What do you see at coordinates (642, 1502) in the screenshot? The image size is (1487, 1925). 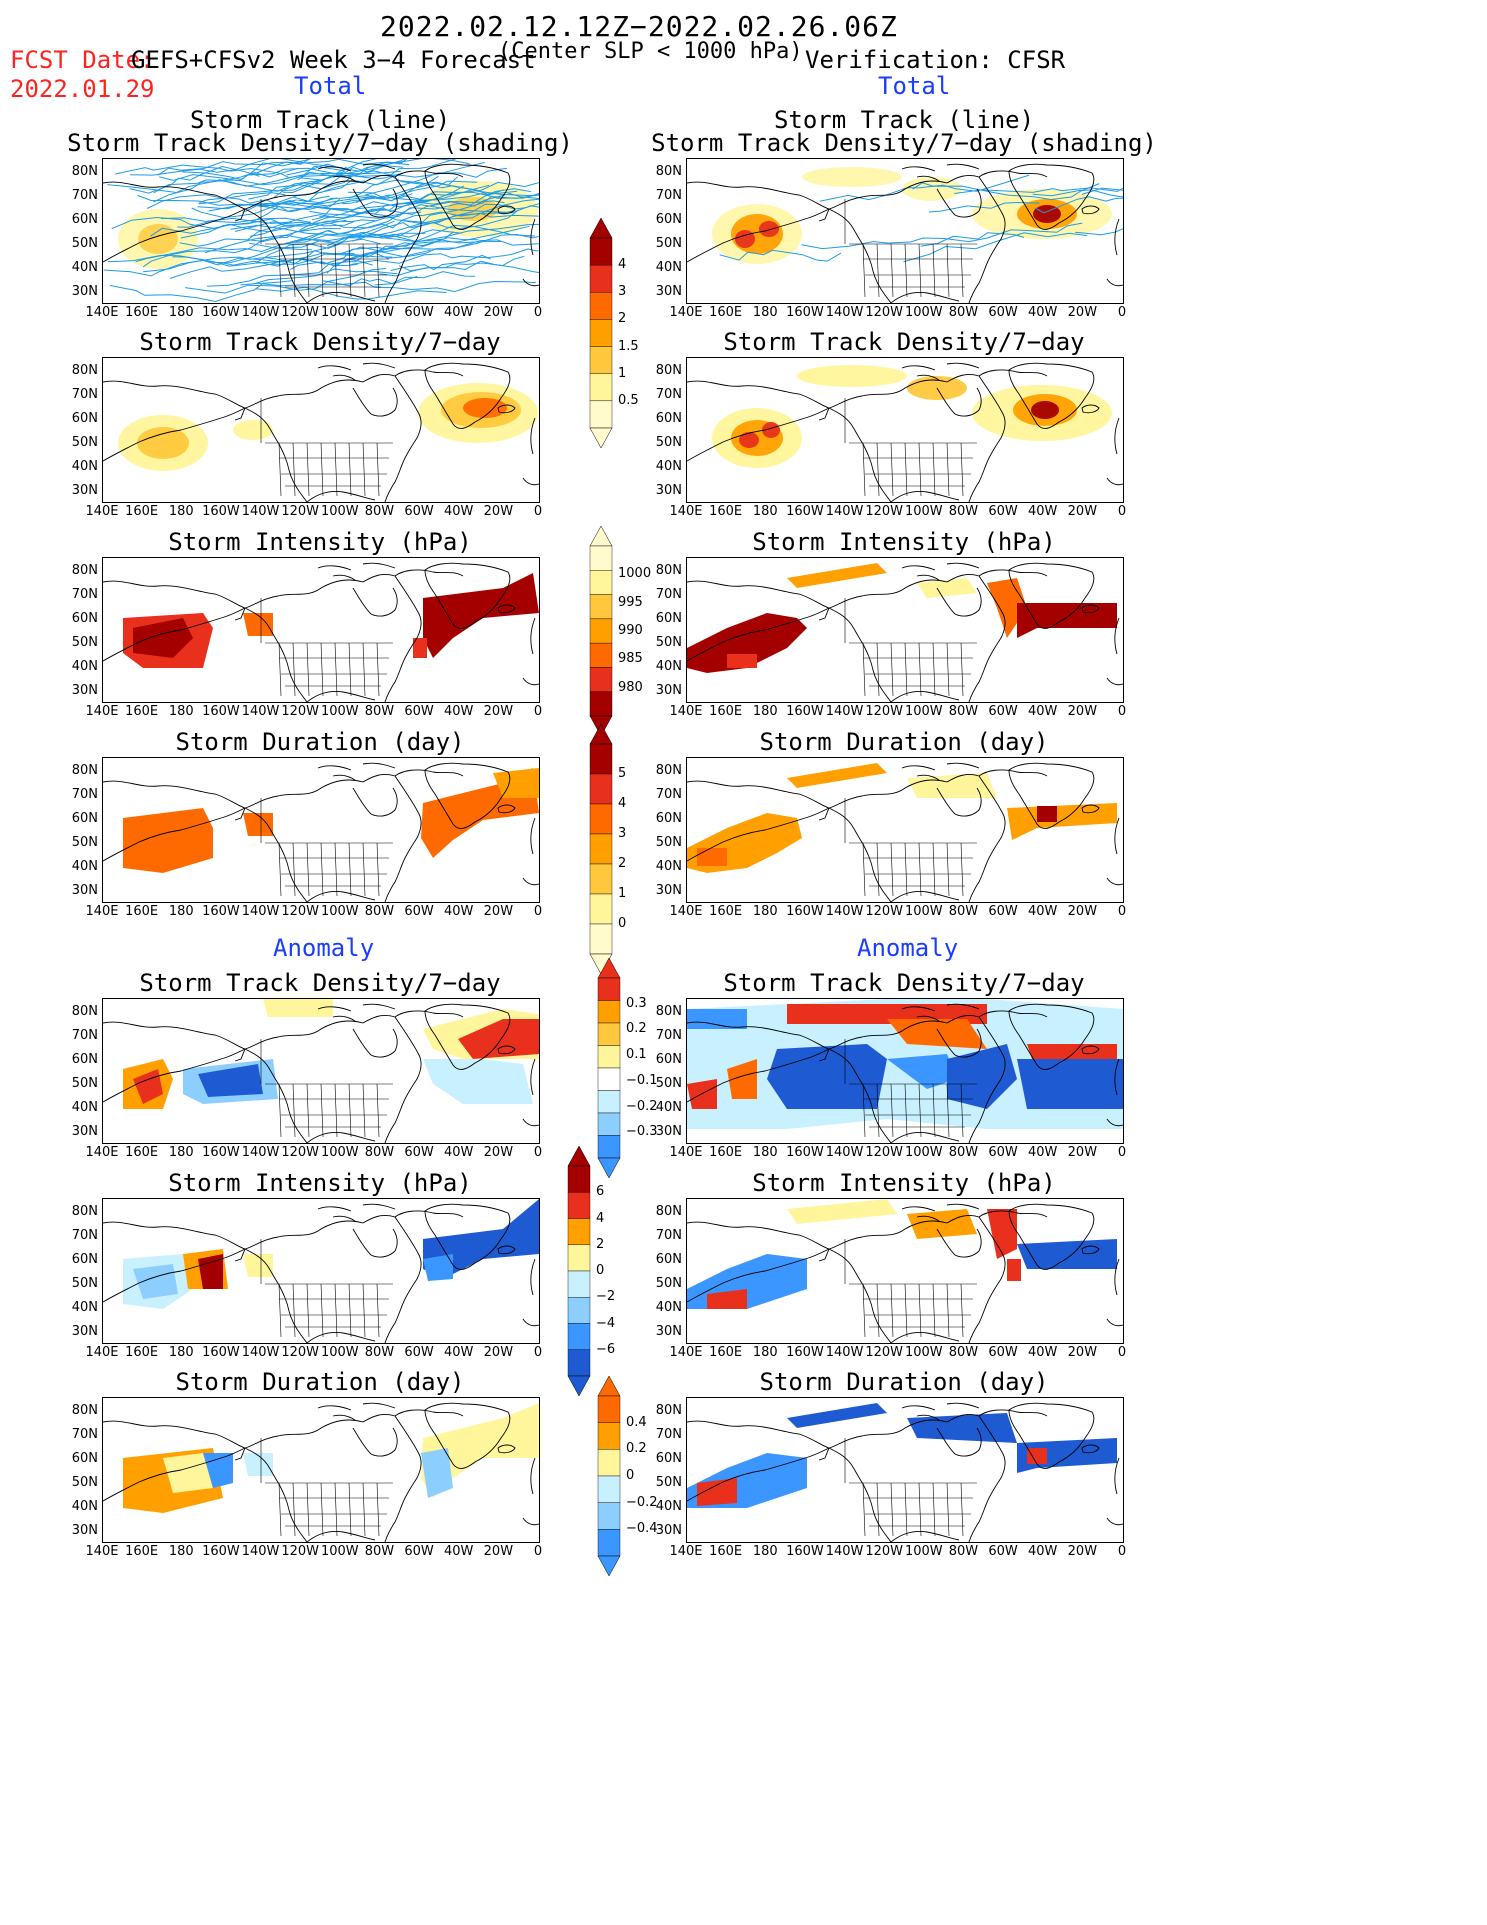 I see `colorbar-label: −0.2` at bounding box center [642, 1502].